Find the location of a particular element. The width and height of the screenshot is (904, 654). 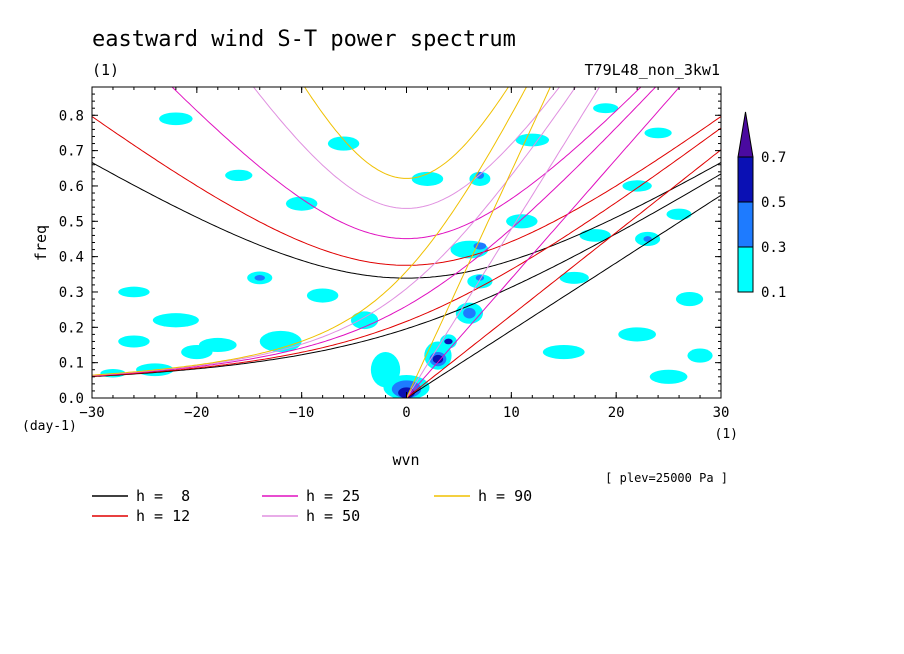

x-tick-label: 10 is located at coordinates (511, 413).